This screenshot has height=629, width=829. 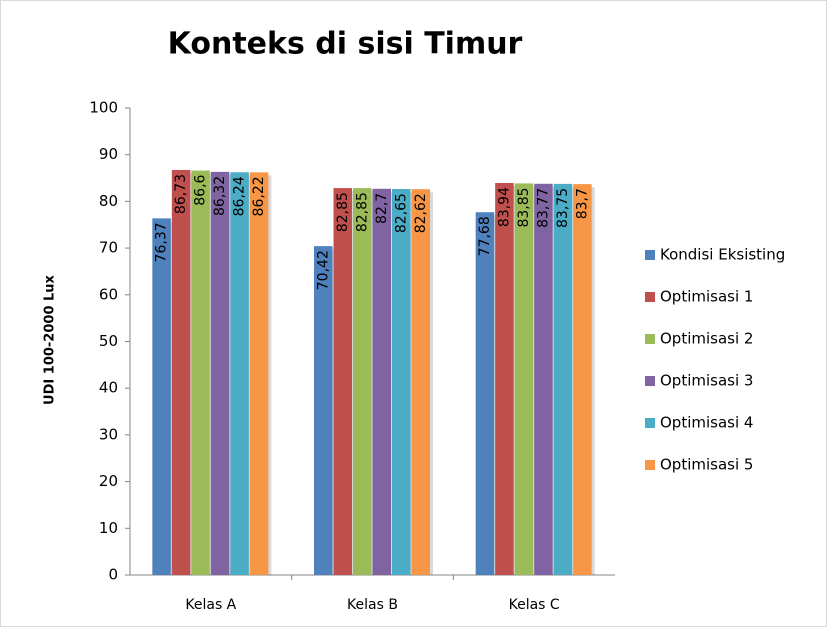 I want to click on legend-label: Optimisasi 4, so click(x=706, y=423).